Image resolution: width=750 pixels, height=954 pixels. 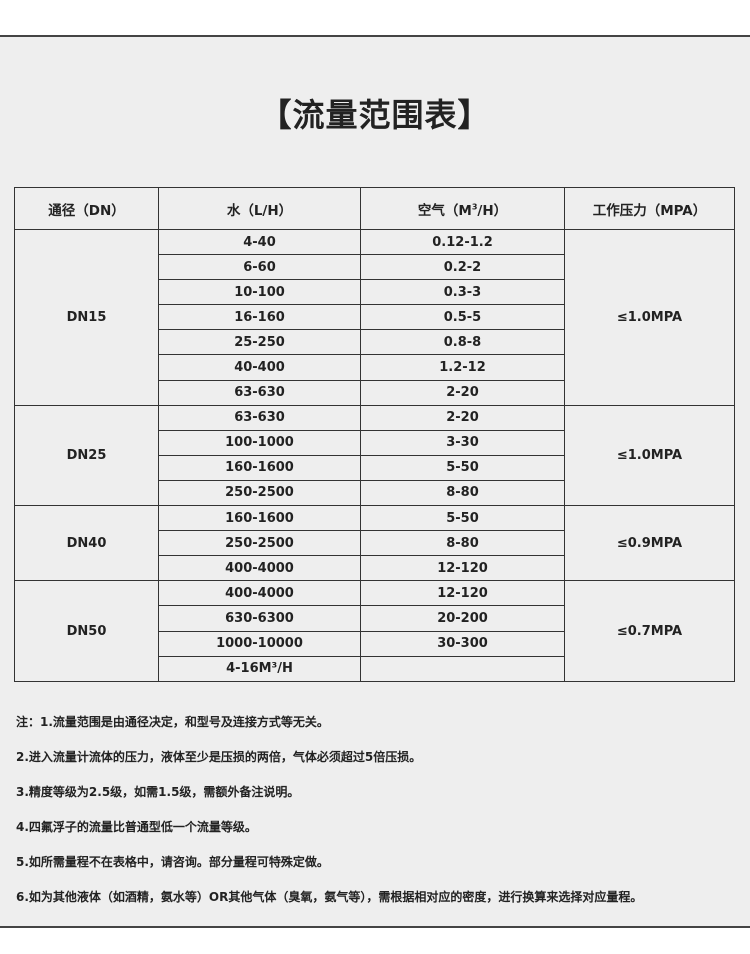 What do you see at coordinates (462, 643) in the screenshot?
I see `air-range-cell: 30-300` at bounding box center [462, 643].